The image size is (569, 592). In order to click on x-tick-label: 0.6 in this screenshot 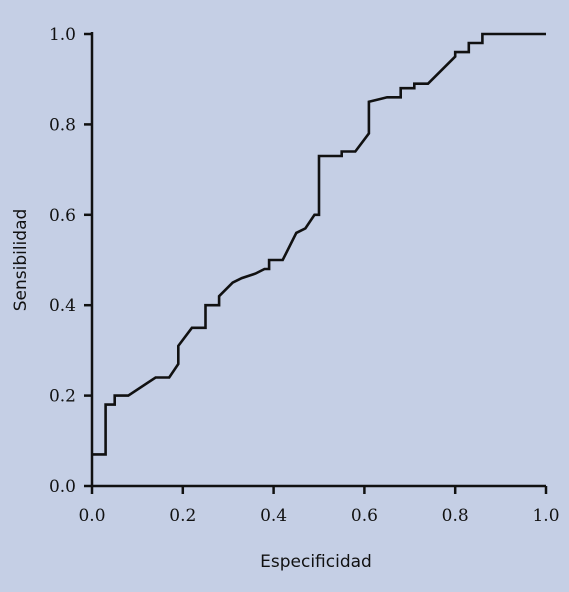, I will do `click(364, 516)`.